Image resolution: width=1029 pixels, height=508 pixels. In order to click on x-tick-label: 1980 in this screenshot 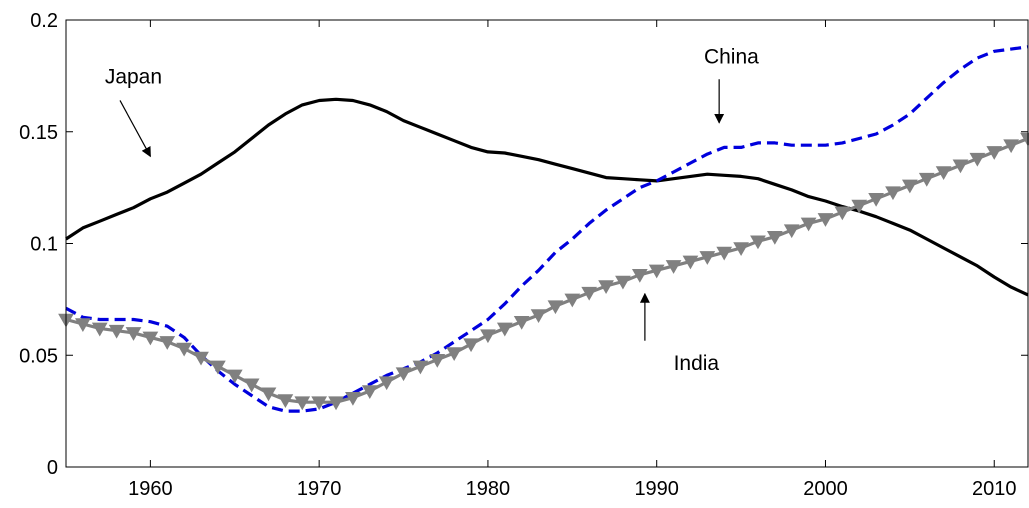, I will do `click(488, 489)`.